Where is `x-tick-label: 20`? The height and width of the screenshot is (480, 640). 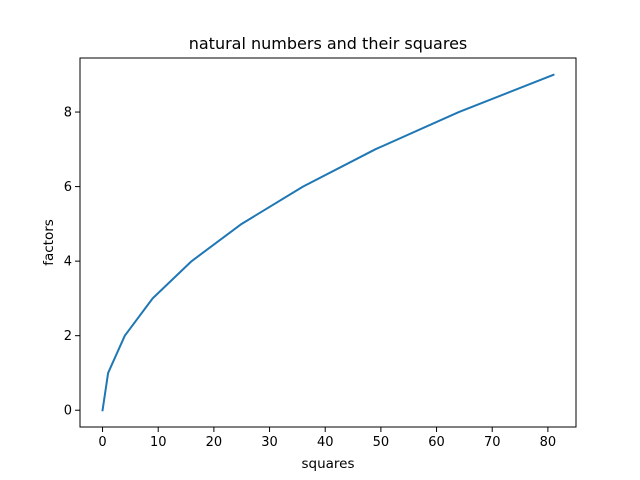
x-tick-label: 20 is located at coordinates (214, 442).